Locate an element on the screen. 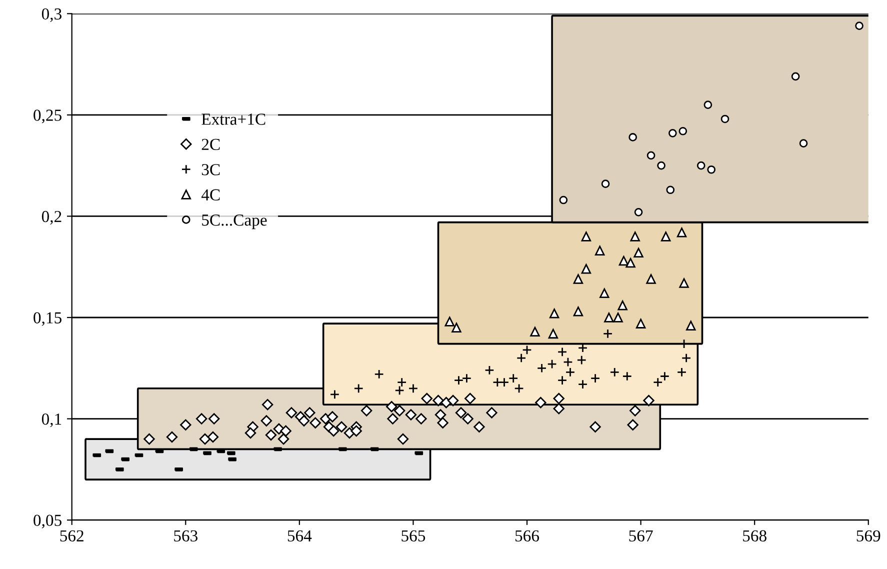 This screenshot has height=569, width=887. x-tick-label: 564 is located at coordinates (300, 536).